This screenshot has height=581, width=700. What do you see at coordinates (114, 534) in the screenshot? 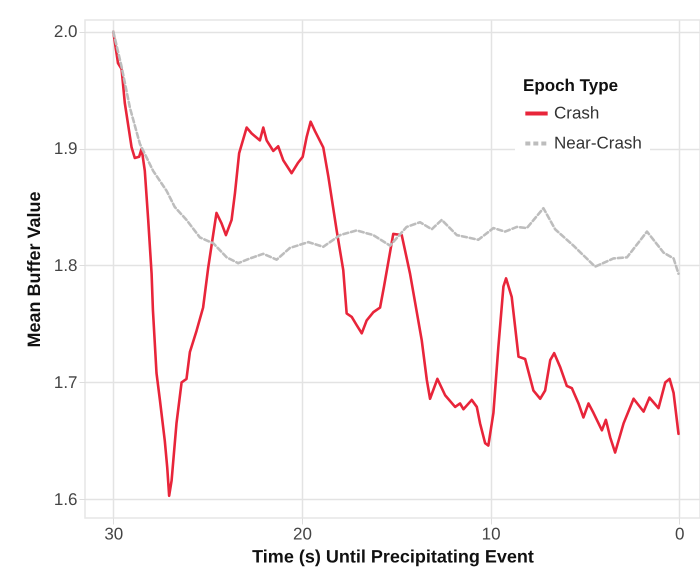
I see `x-tick-label: 30` at bounding box center [114, 534].